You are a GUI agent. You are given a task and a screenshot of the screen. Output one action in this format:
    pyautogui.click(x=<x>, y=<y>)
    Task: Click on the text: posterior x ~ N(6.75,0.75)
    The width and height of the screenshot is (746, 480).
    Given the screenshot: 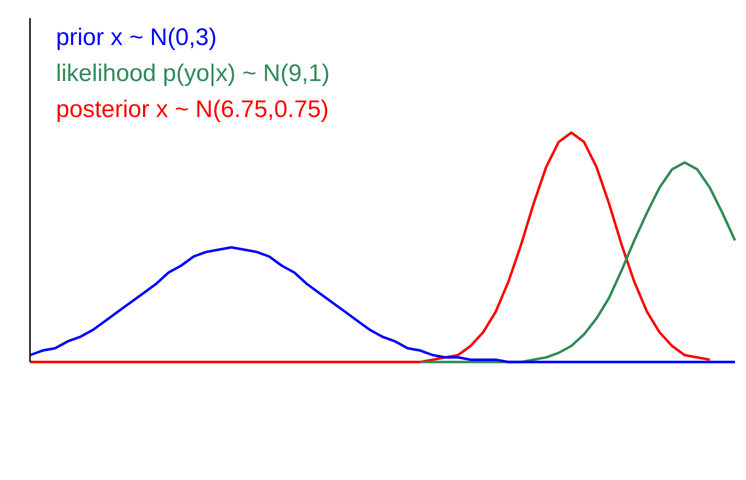 What is the action you would take?
    pyautogui.click(x=193, y=110)
    